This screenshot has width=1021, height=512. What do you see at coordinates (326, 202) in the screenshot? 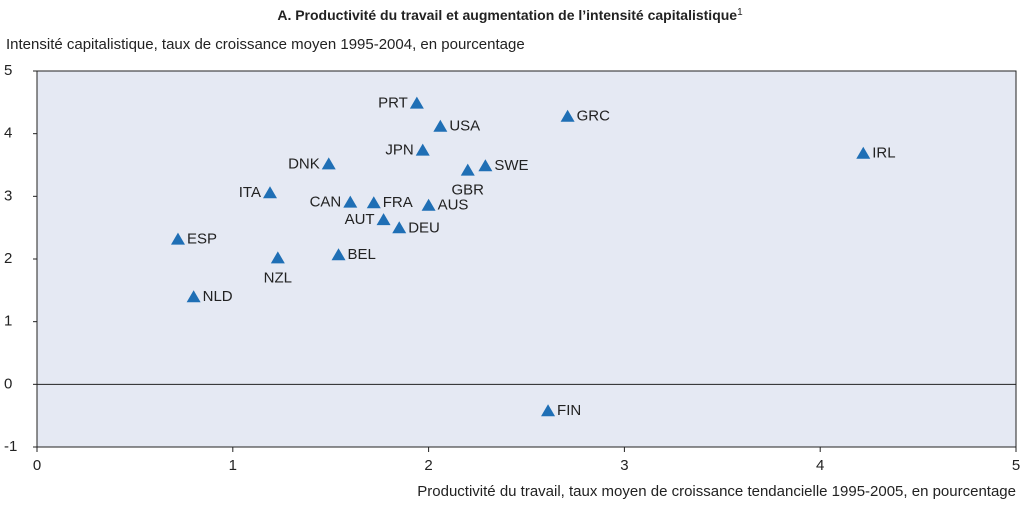
I see `point-label: CAN` at bounding box center [326, 202].